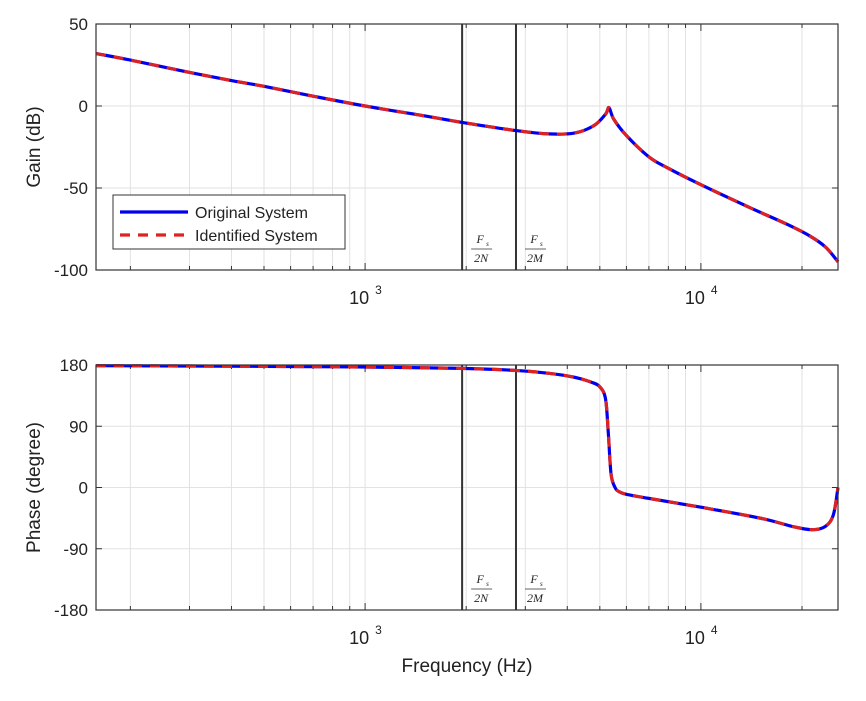 The width and height of the screenshot is (866, 701). I want to click on y-tick-label: 180, so click(74, 365).